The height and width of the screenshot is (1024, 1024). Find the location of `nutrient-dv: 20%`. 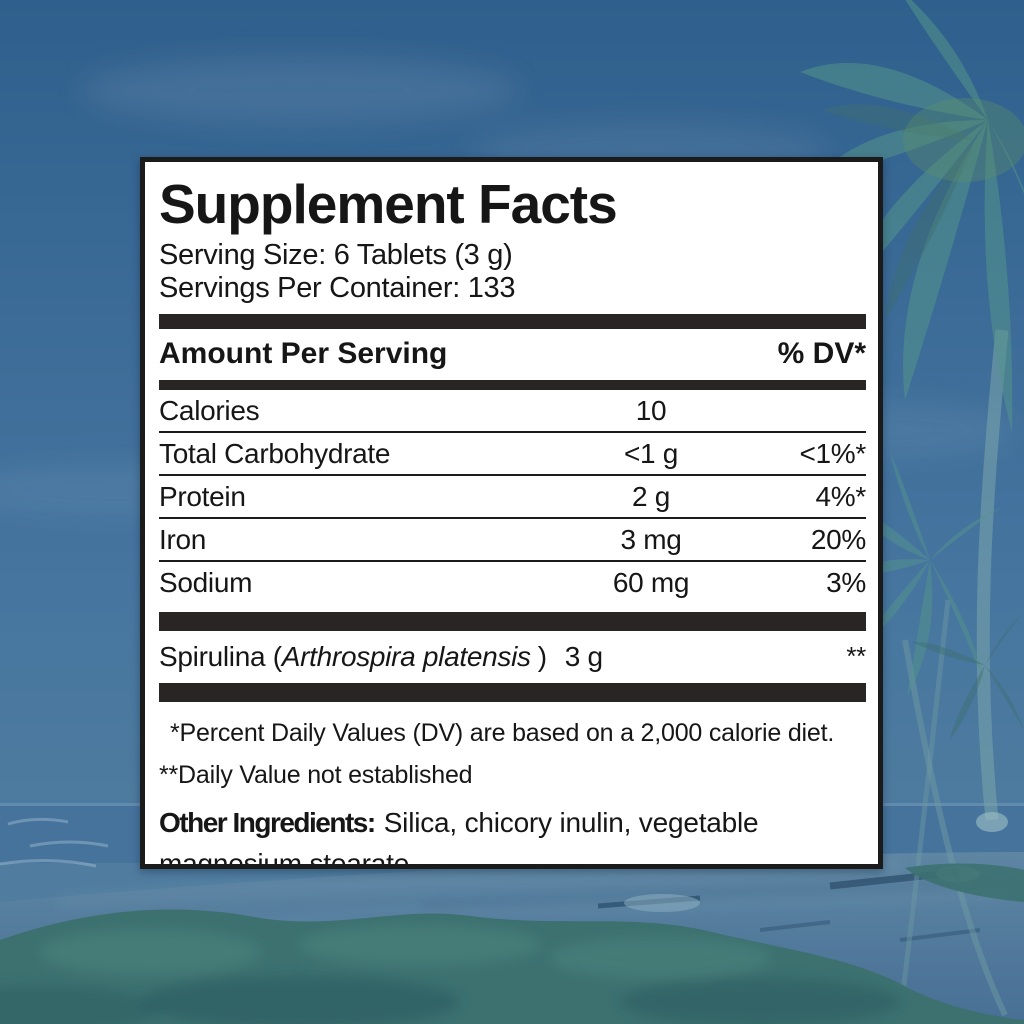

nutrient-dv: 20% is located at coordinates (838, 539).